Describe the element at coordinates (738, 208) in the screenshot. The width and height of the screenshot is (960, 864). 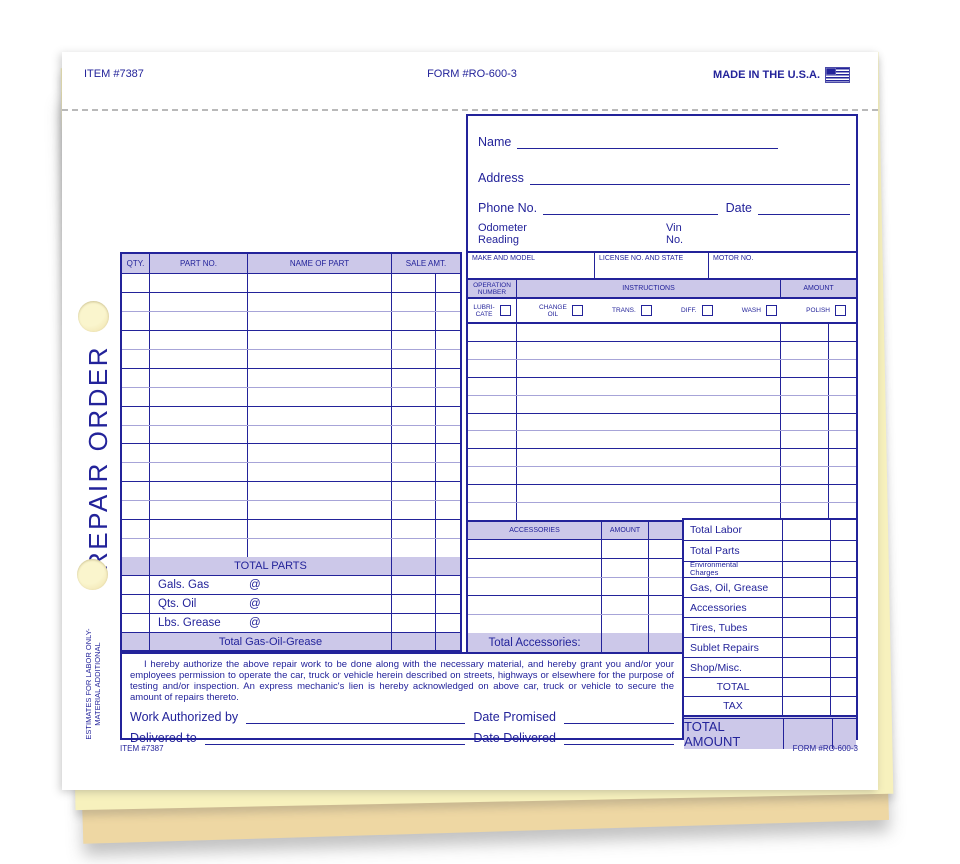
I see `date-label: Date` at that location.